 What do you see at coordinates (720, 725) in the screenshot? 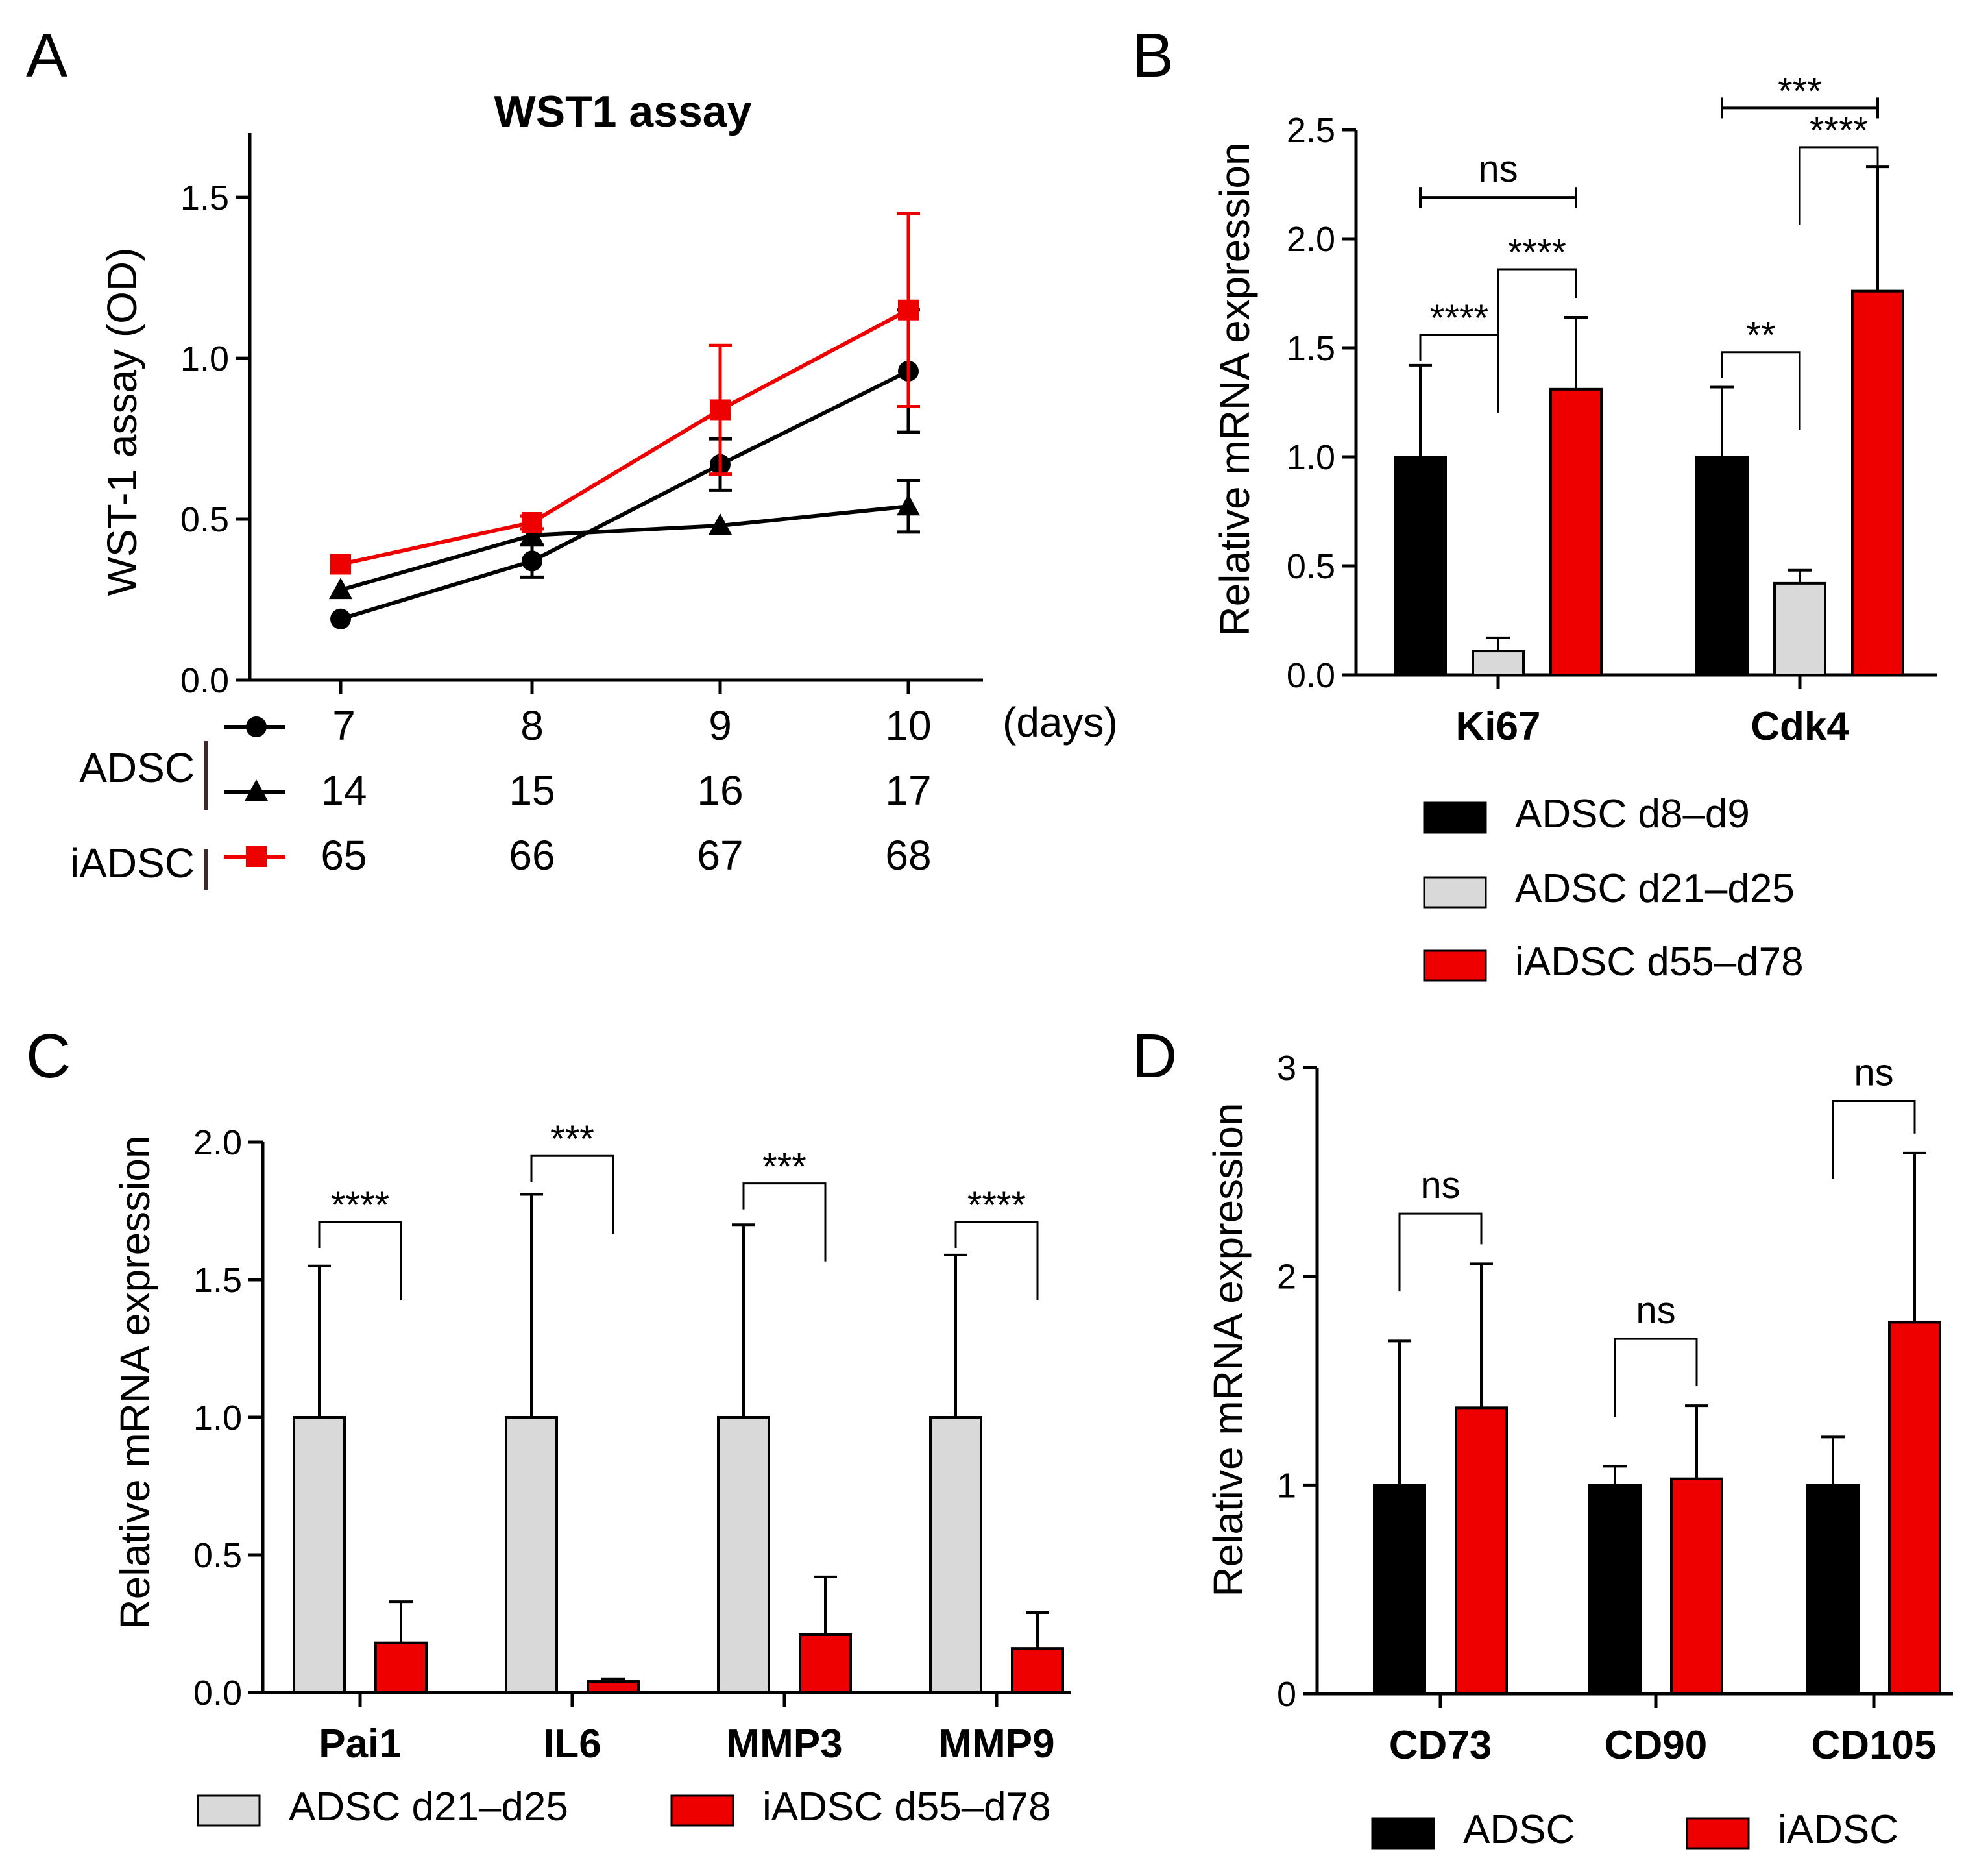
I see `day-label: 9` at bounding box center [720, 725].